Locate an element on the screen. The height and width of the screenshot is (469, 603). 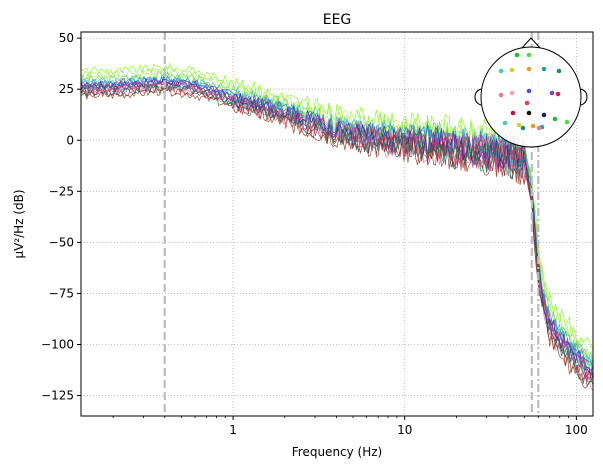
head-left-ear is located at coordinates (478, 97).